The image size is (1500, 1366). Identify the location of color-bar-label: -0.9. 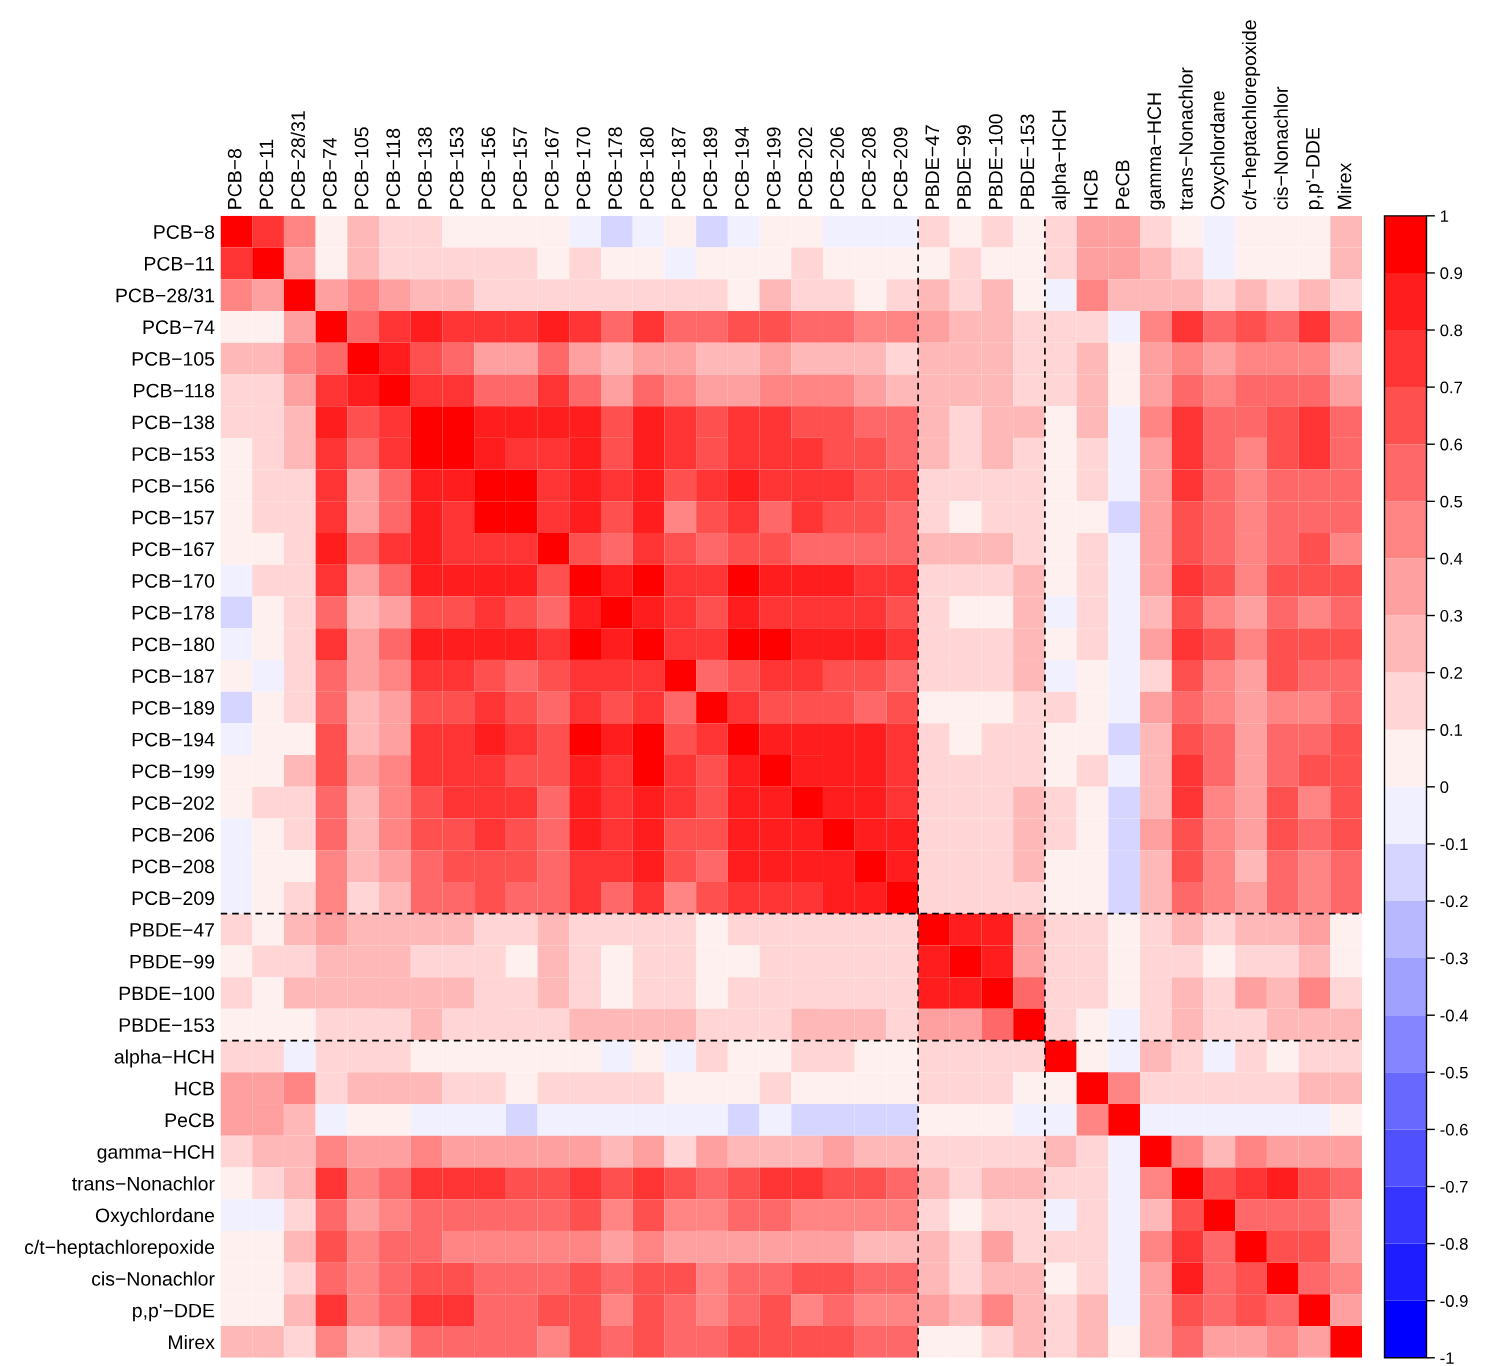
(1454, 1301).